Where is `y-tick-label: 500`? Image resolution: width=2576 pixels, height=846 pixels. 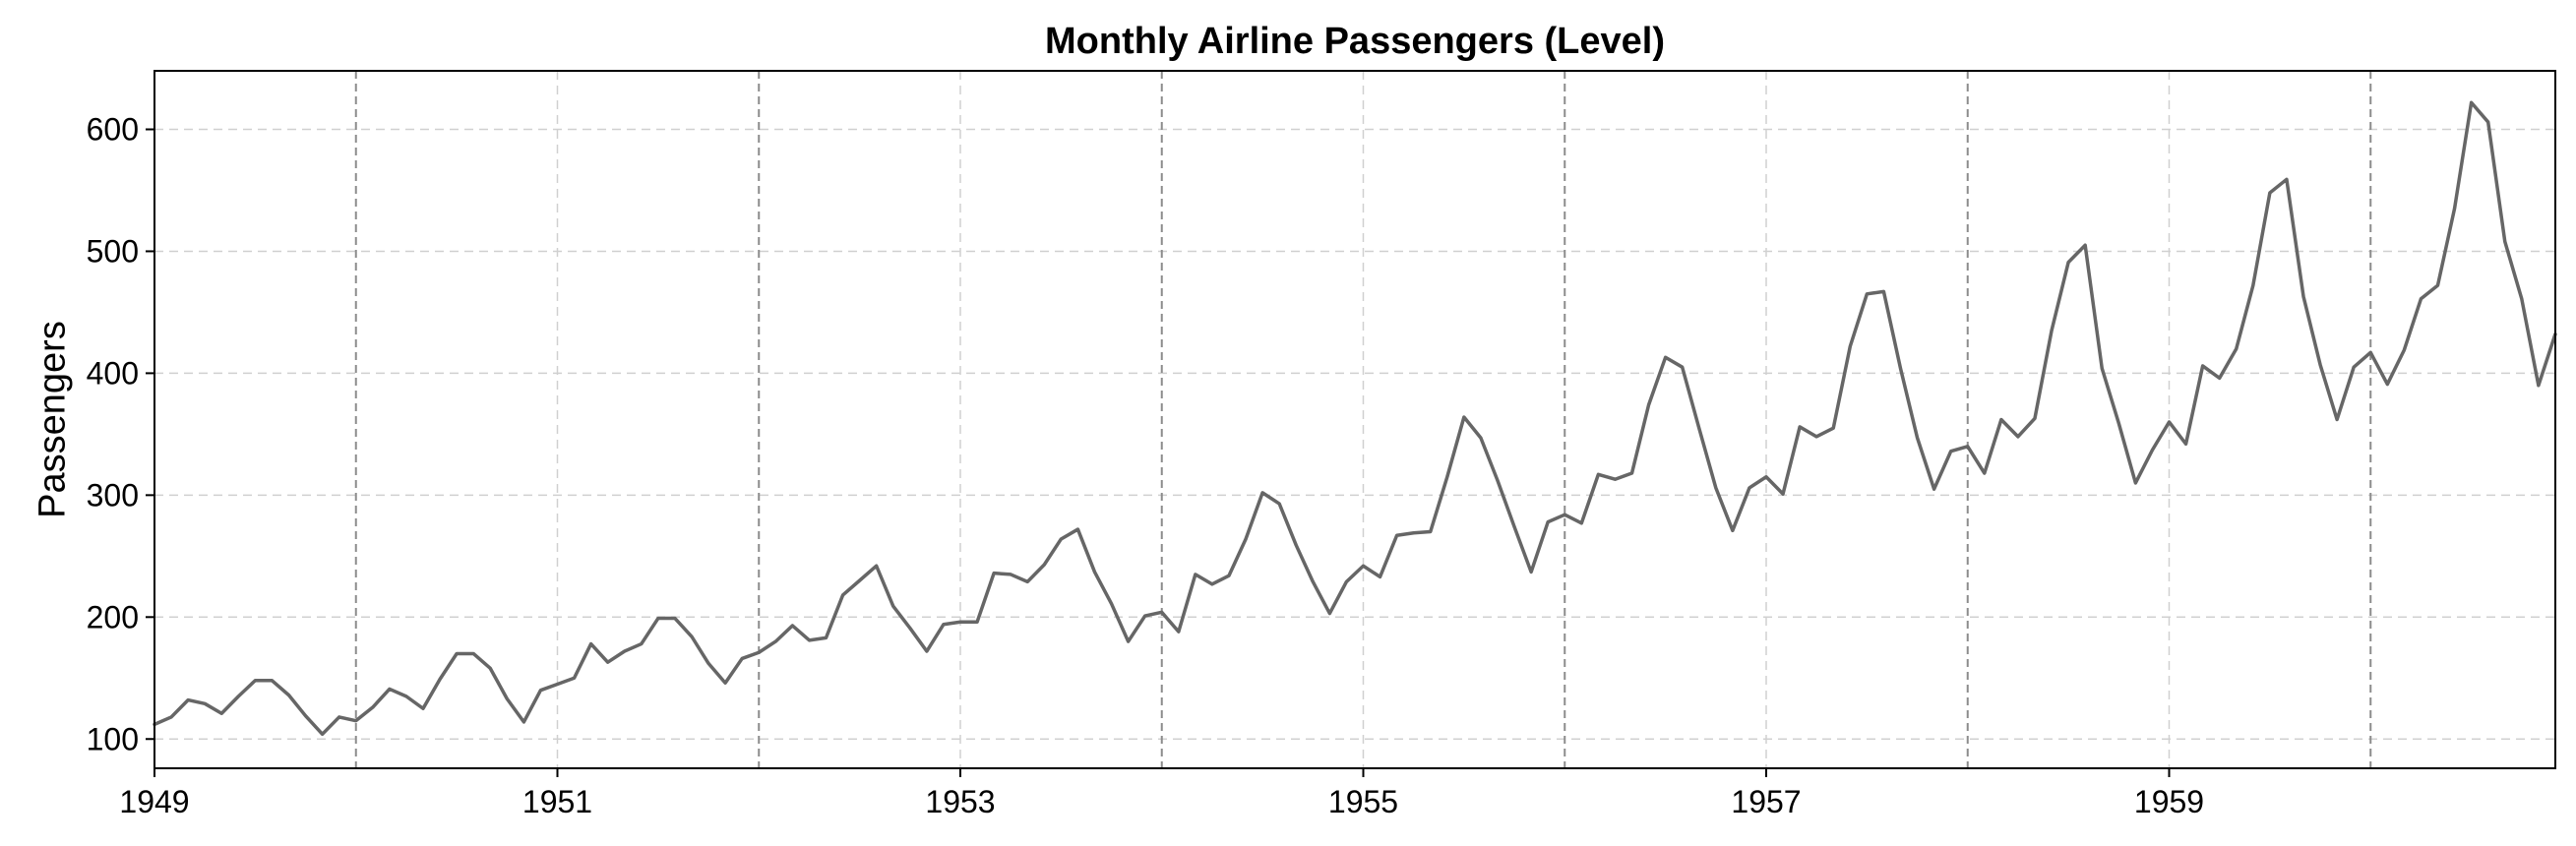
y-tick-label: 500 is located at coordinates (113, 251).